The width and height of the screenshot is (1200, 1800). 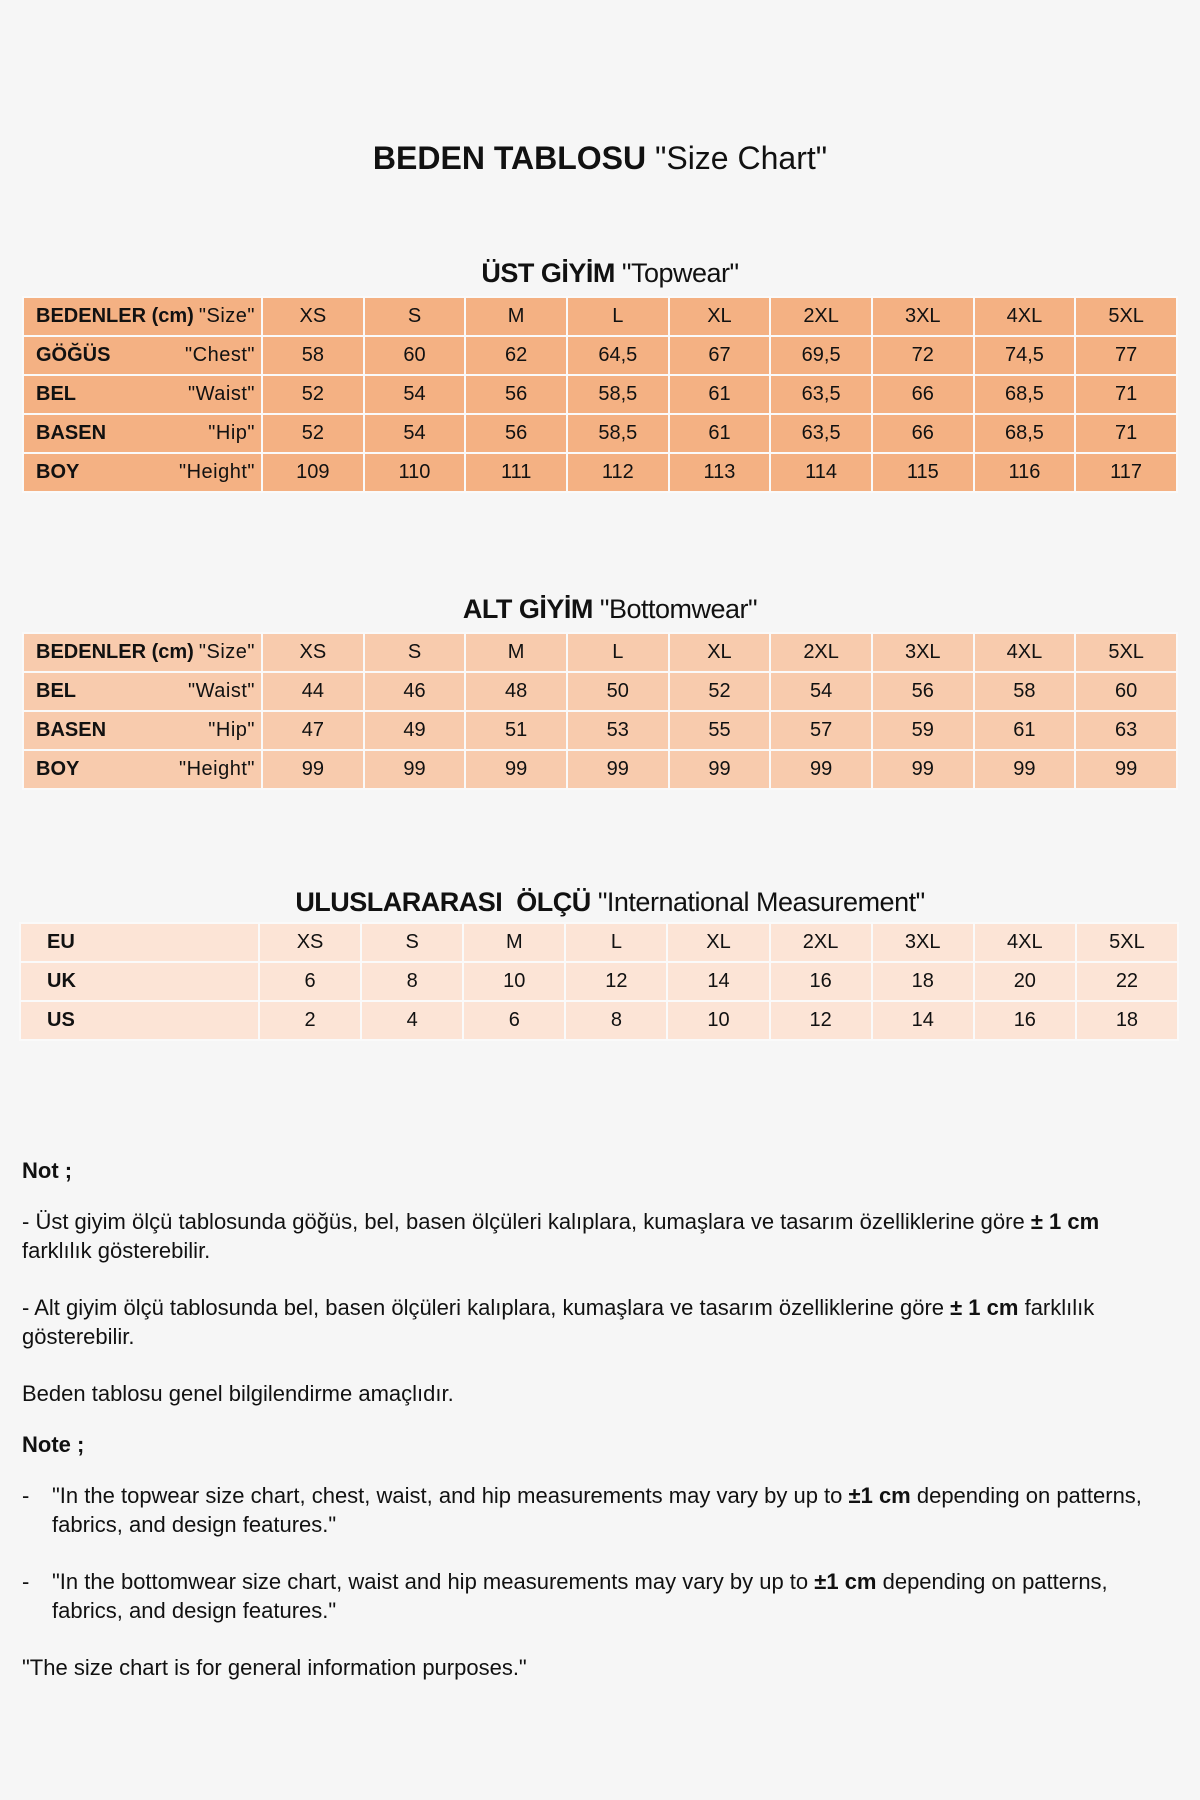 What do you see at coordinates (139, 942) in the screenshot?
I see `row-label: EU` at bounding box center [139, 942].